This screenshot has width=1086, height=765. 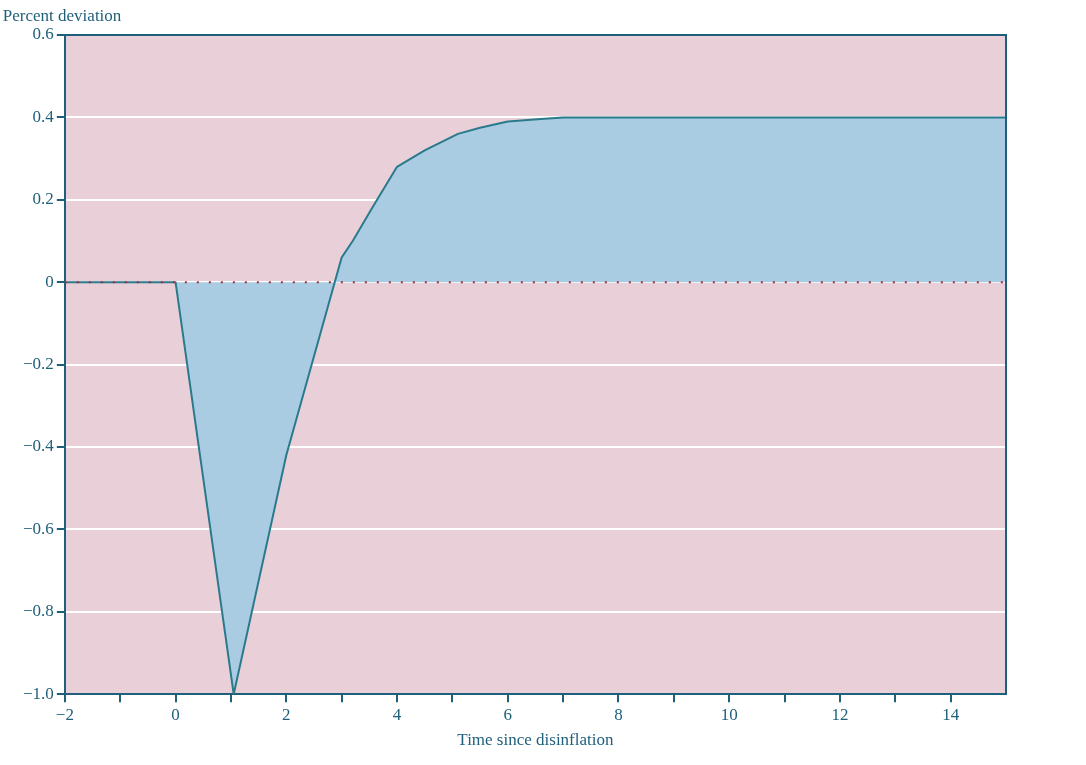 What do you see at coordinates (49, 281) in the screenshot?
I see `y-tick-label: 0` at bounding box center [49, 281].